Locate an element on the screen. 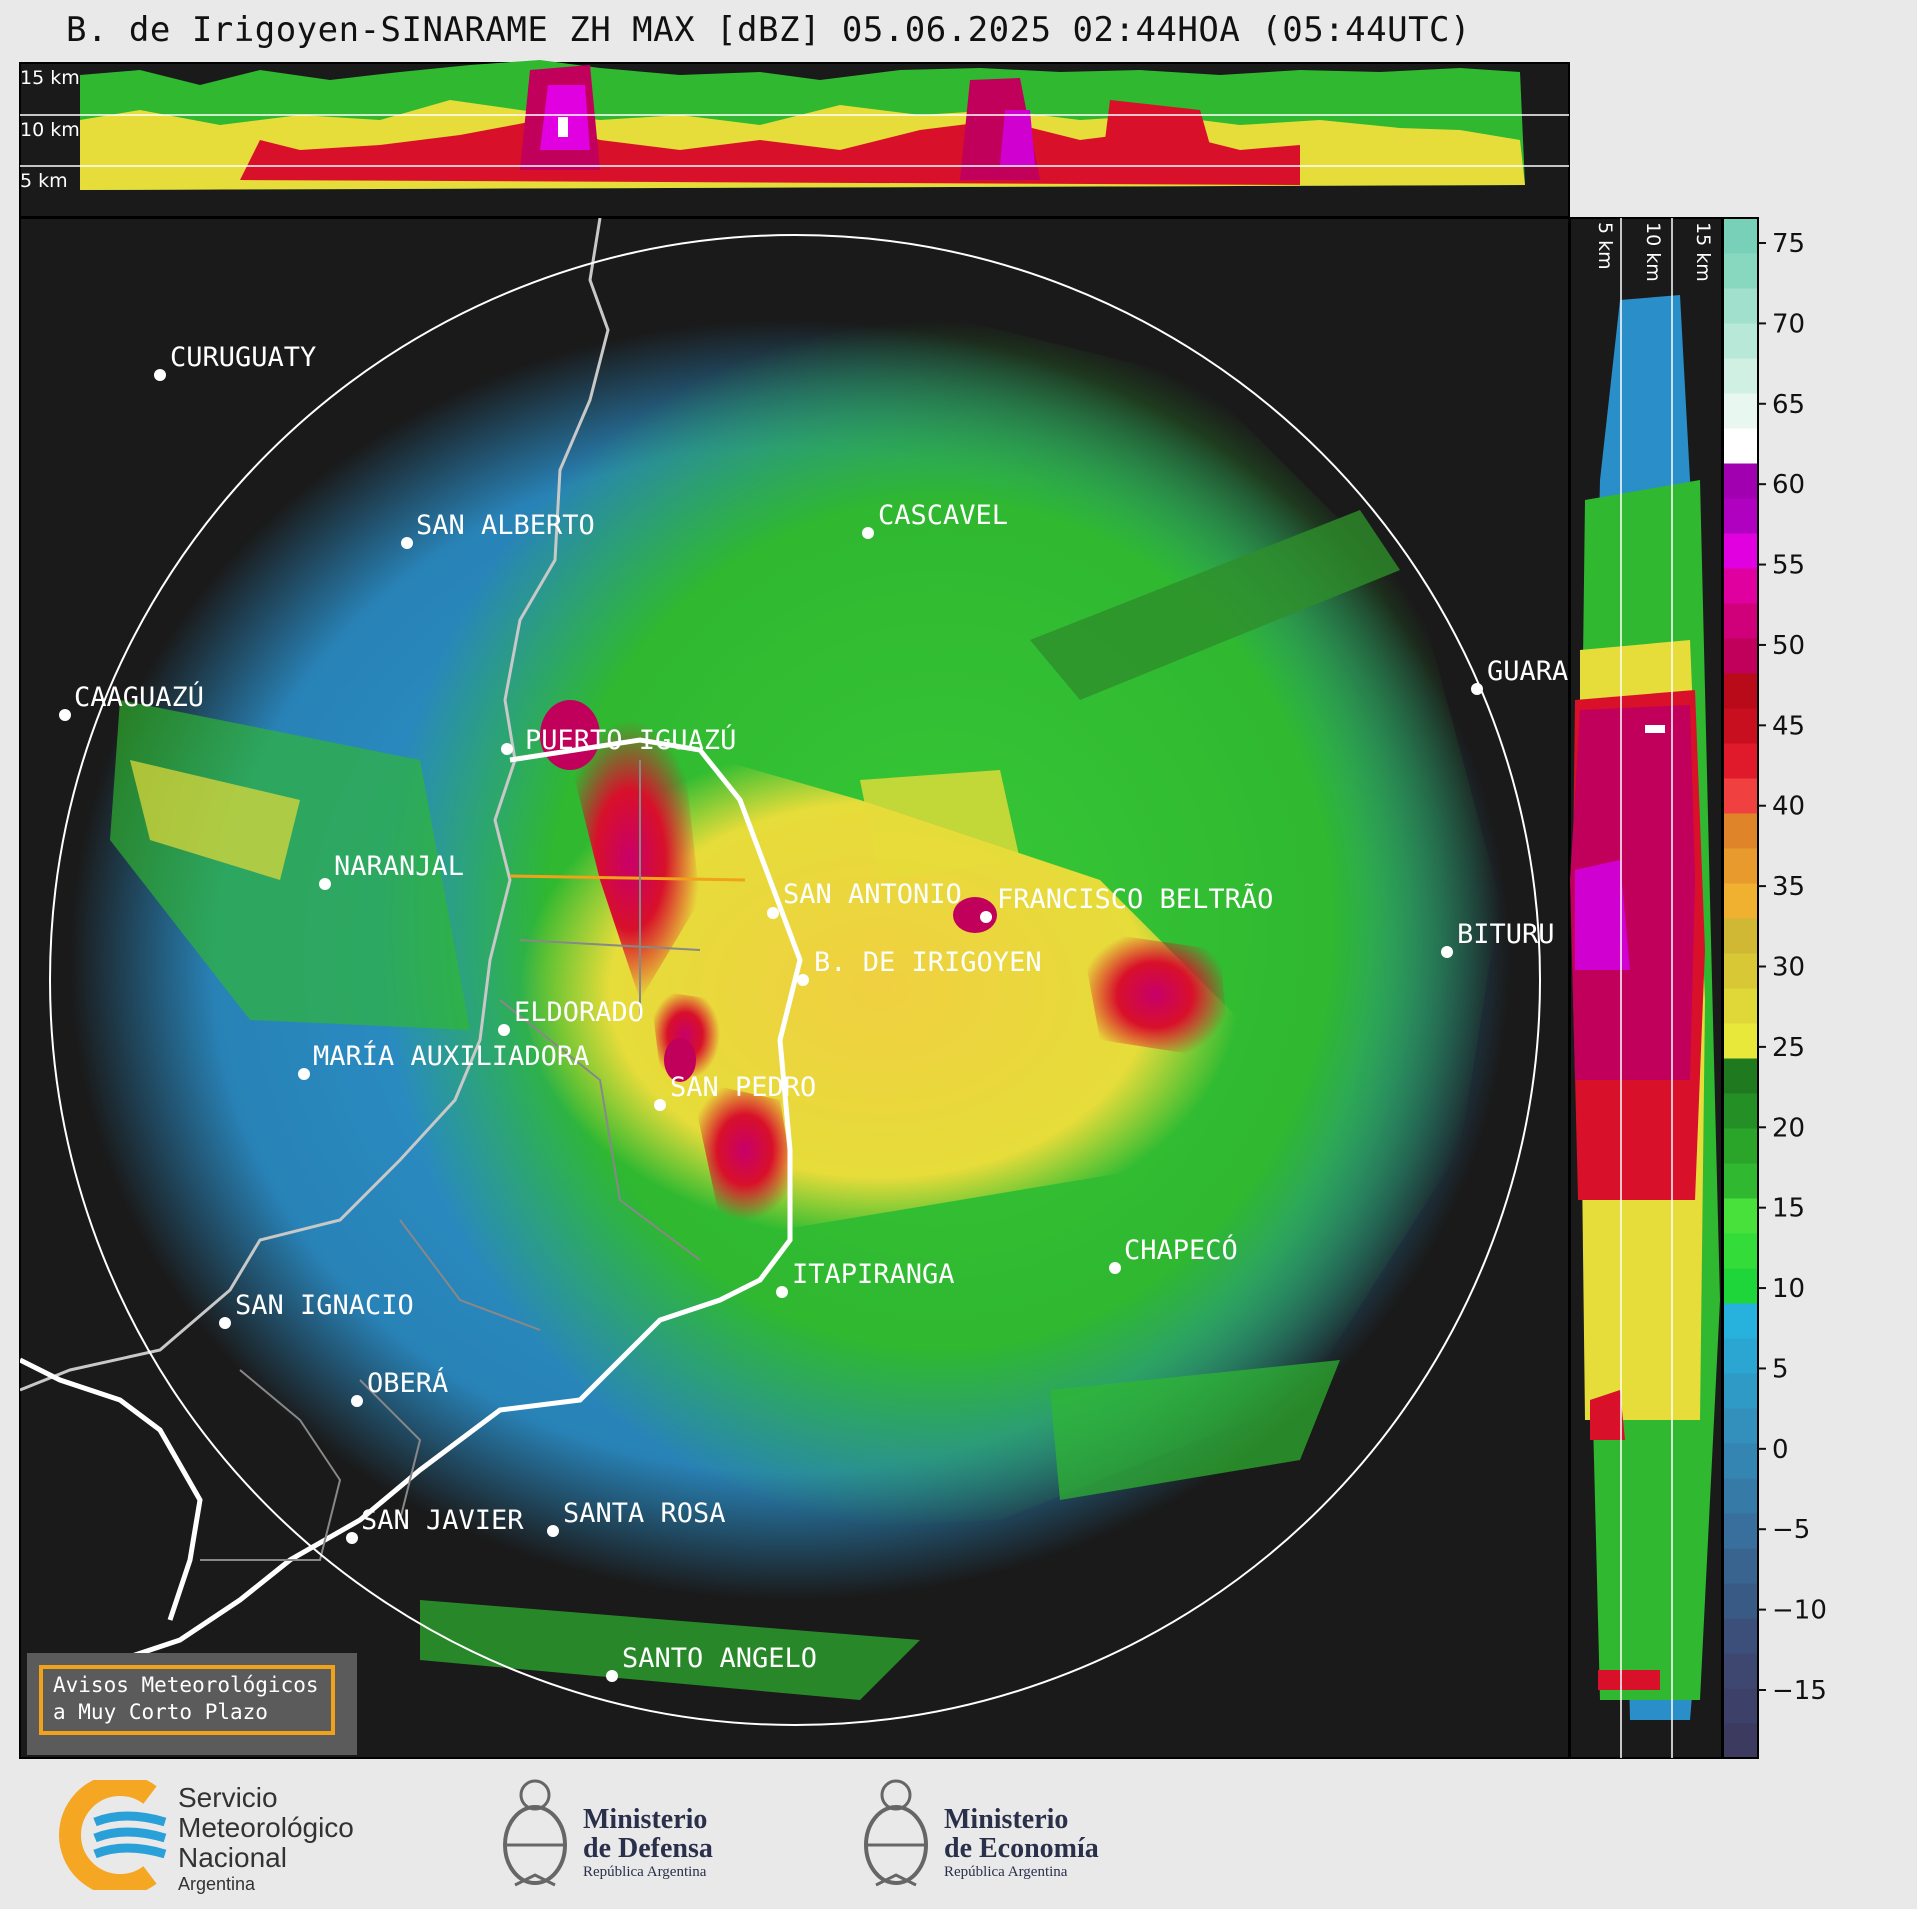 The height and width of the screenshot is (1909, 1917). minecon-sub: República Argentina is located at coordinates (1006, 1872).